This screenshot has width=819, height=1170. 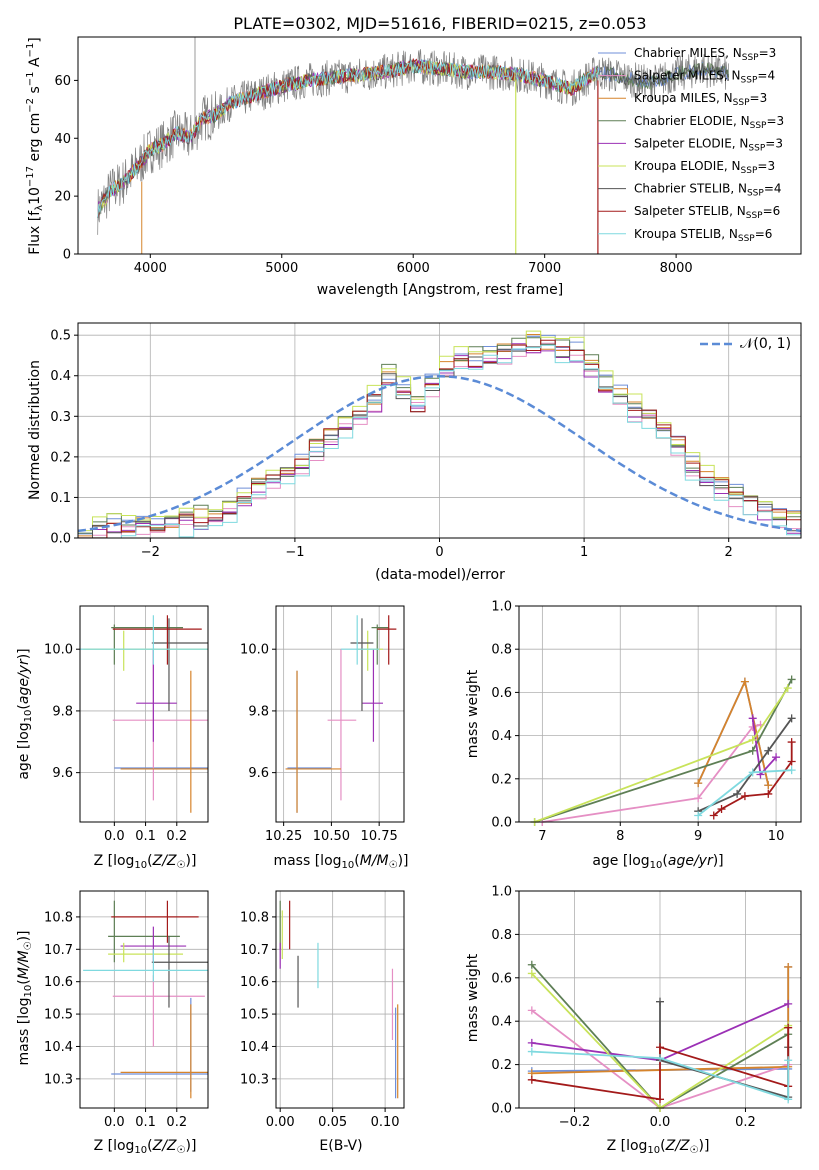 I want to click on z-age-xlabel: Z [log10(Z/Z☉)], so click(x=145, y=862).